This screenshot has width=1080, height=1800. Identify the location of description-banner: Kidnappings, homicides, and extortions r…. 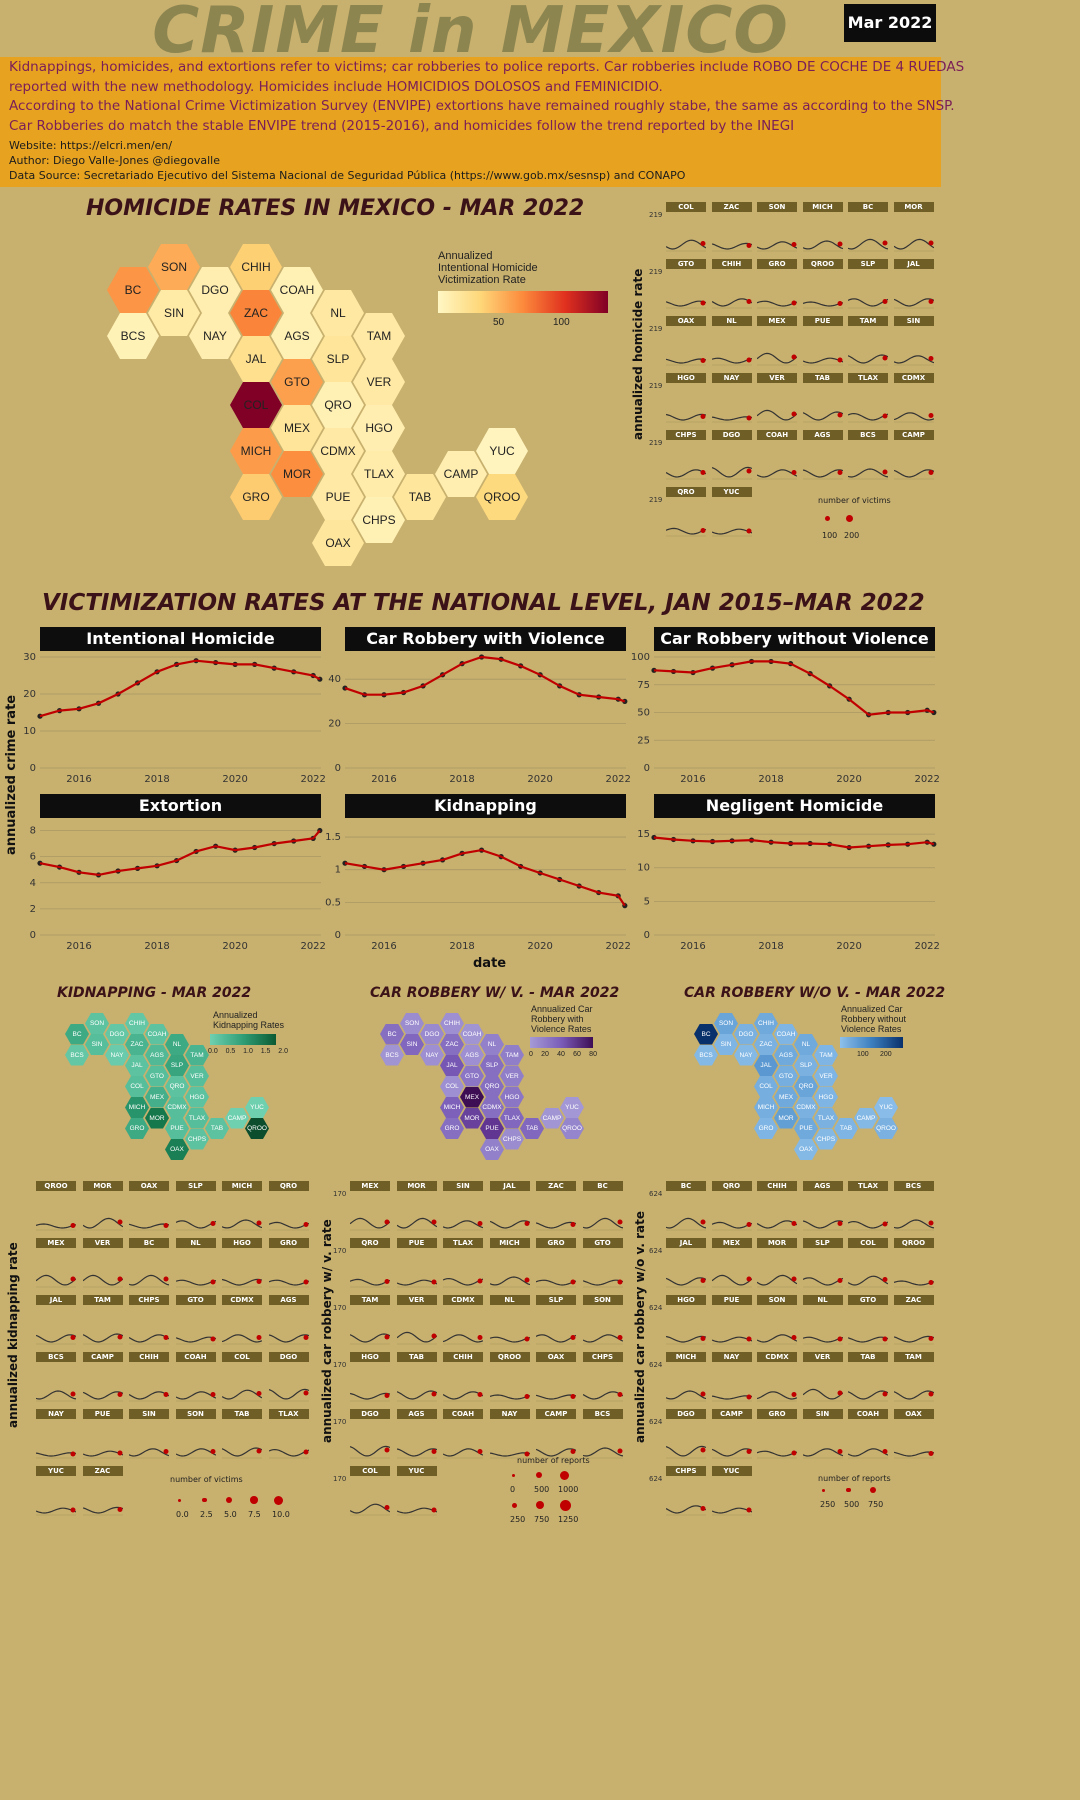
(482, 122).